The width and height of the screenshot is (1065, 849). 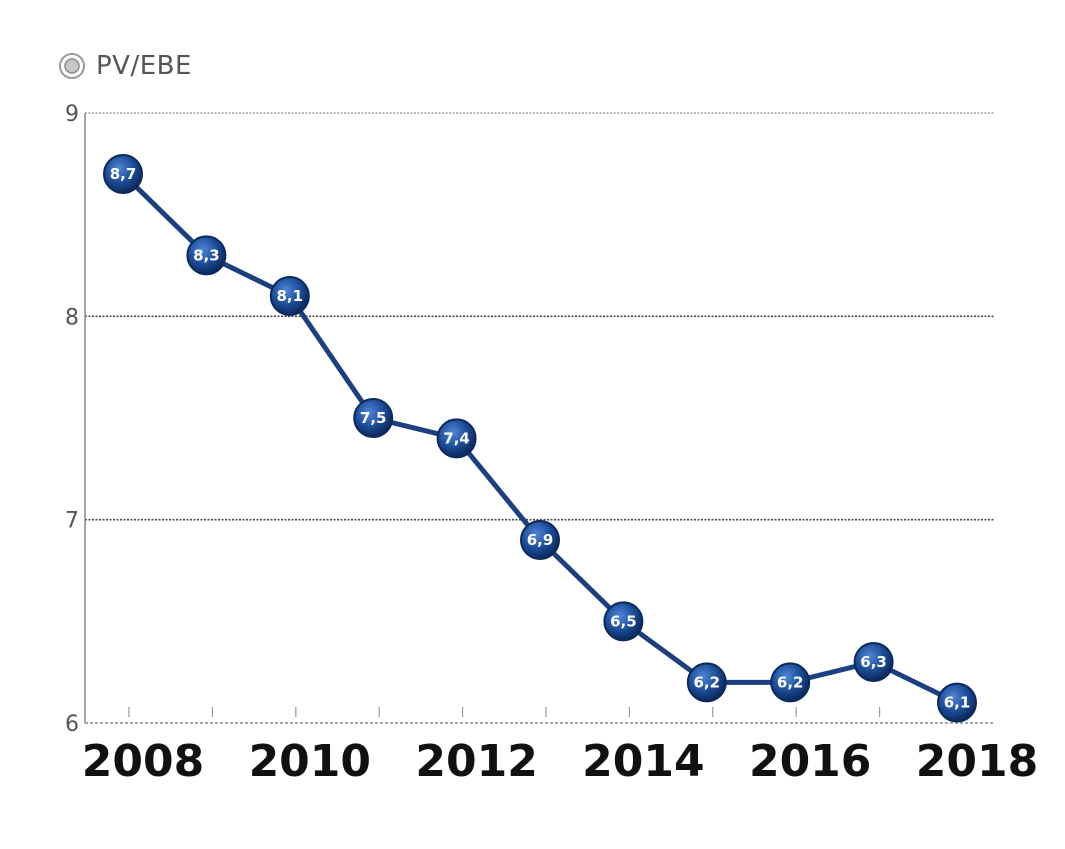 I want to click on chart-logo-icon, so click(x=72, y=66).